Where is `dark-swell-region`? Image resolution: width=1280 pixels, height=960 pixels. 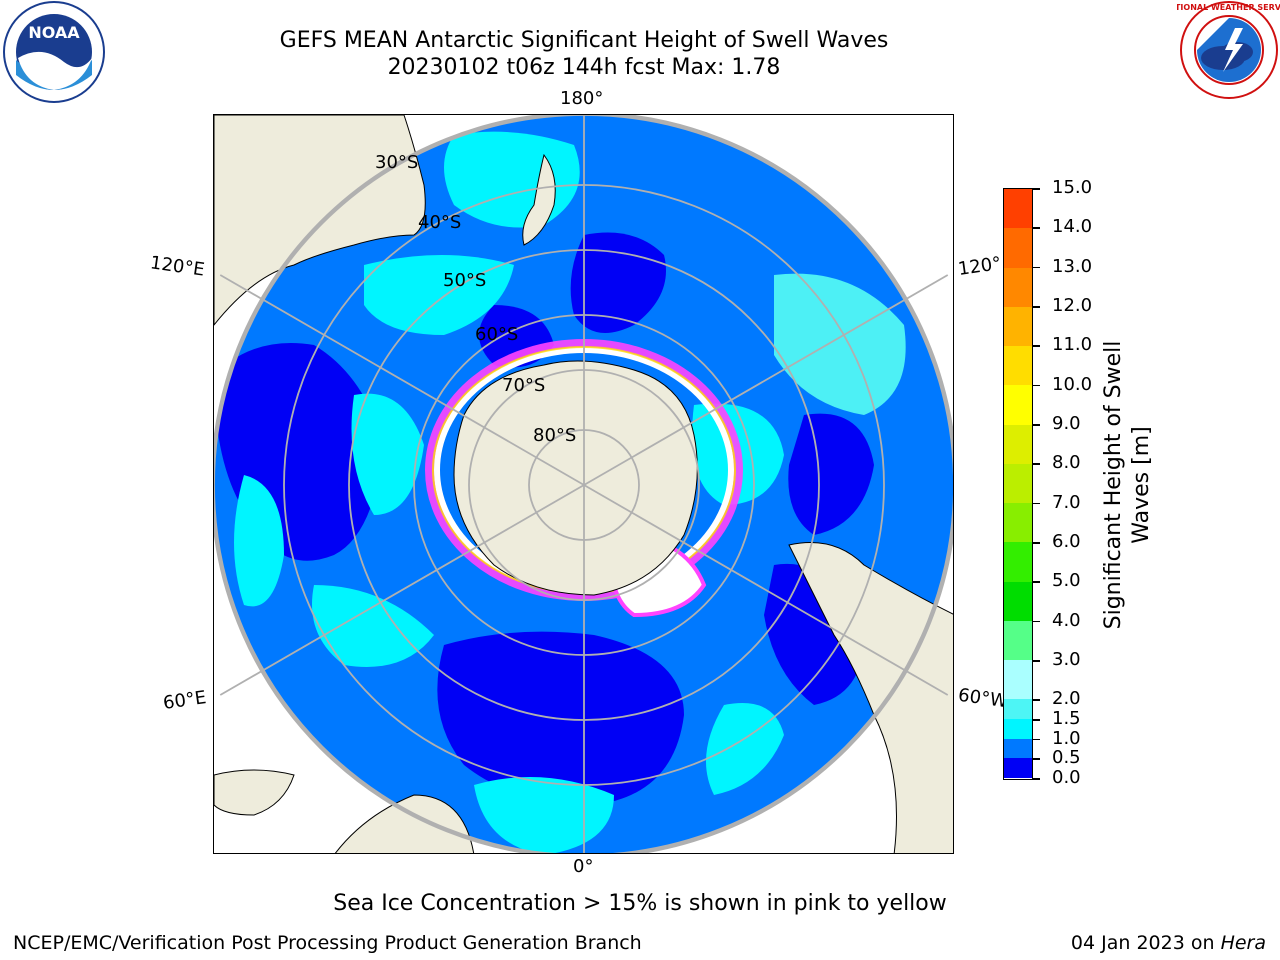
dark-swell-region is located at coordinates (831, 474).